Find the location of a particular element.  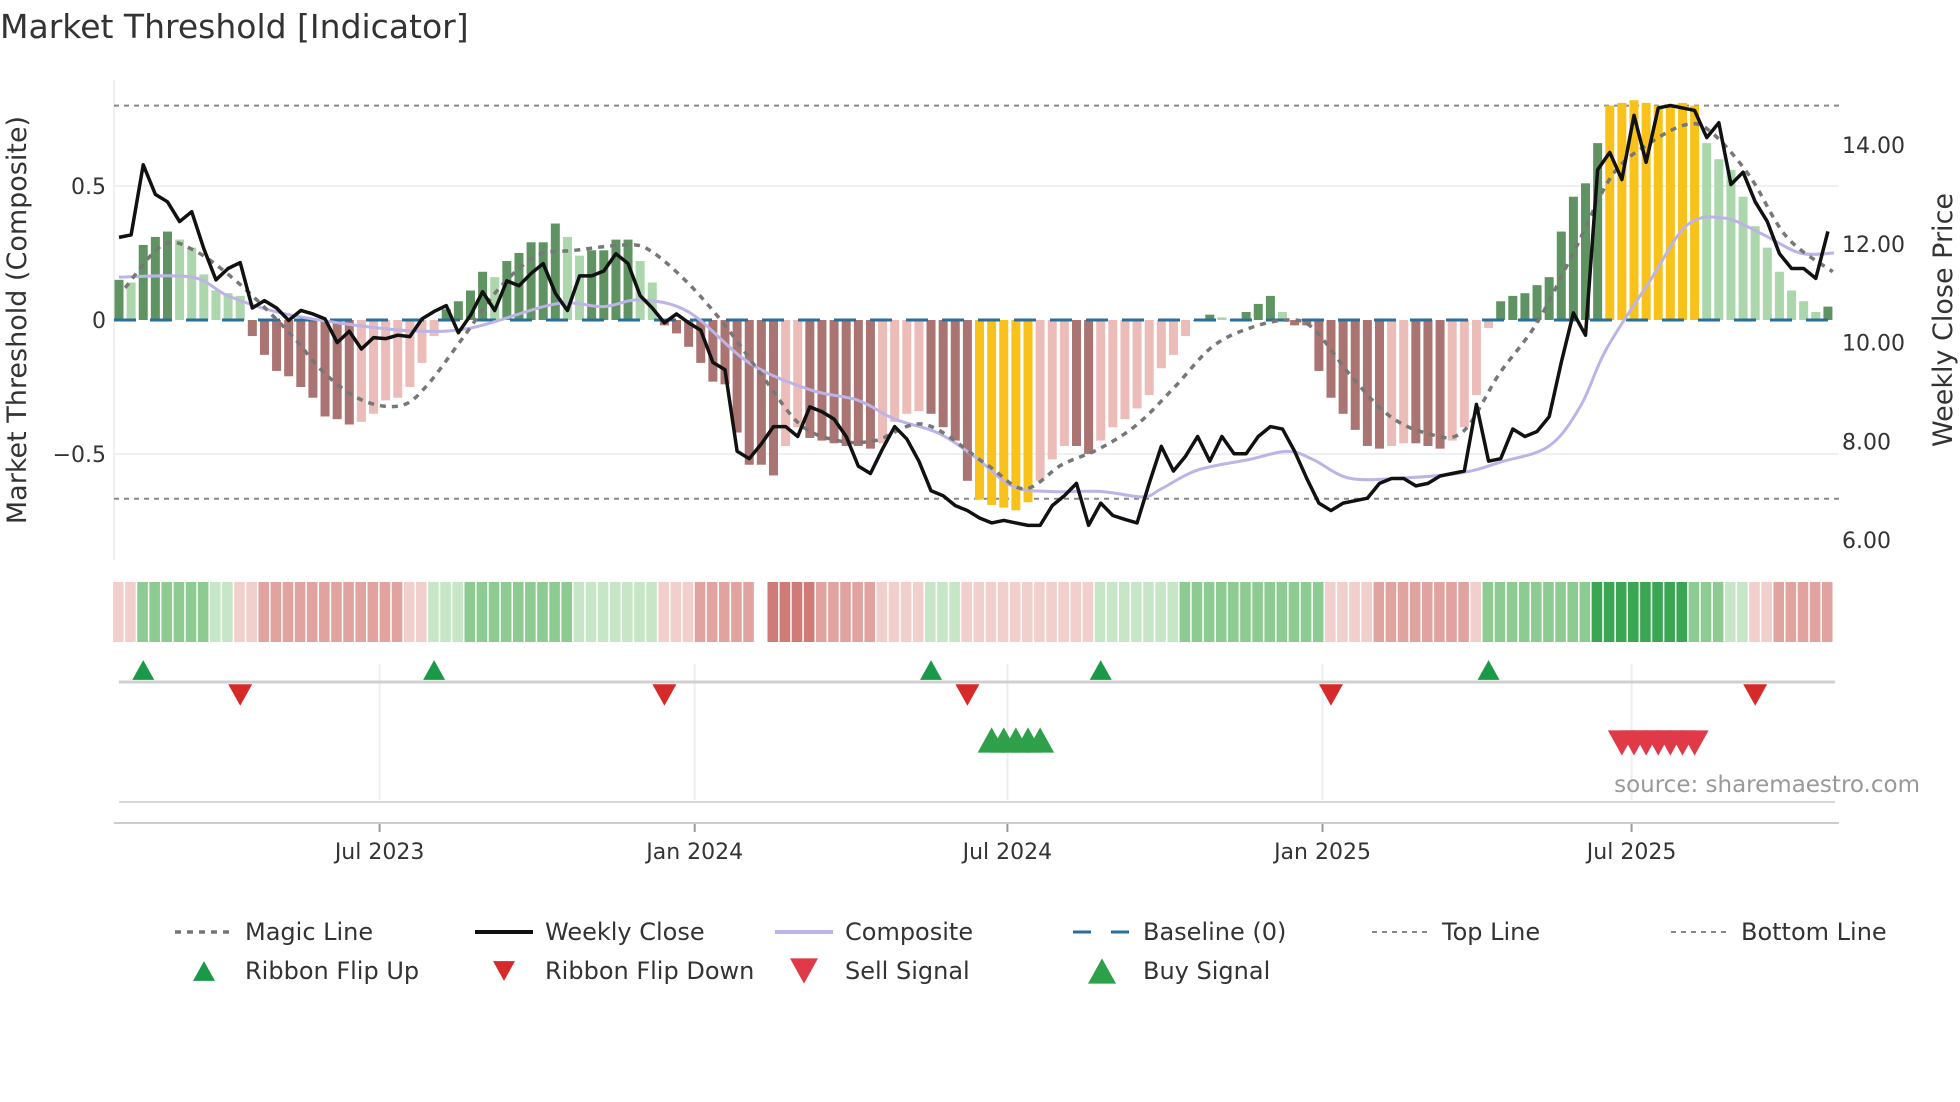

legend-sell-icon is located at coordinates (804, 971).